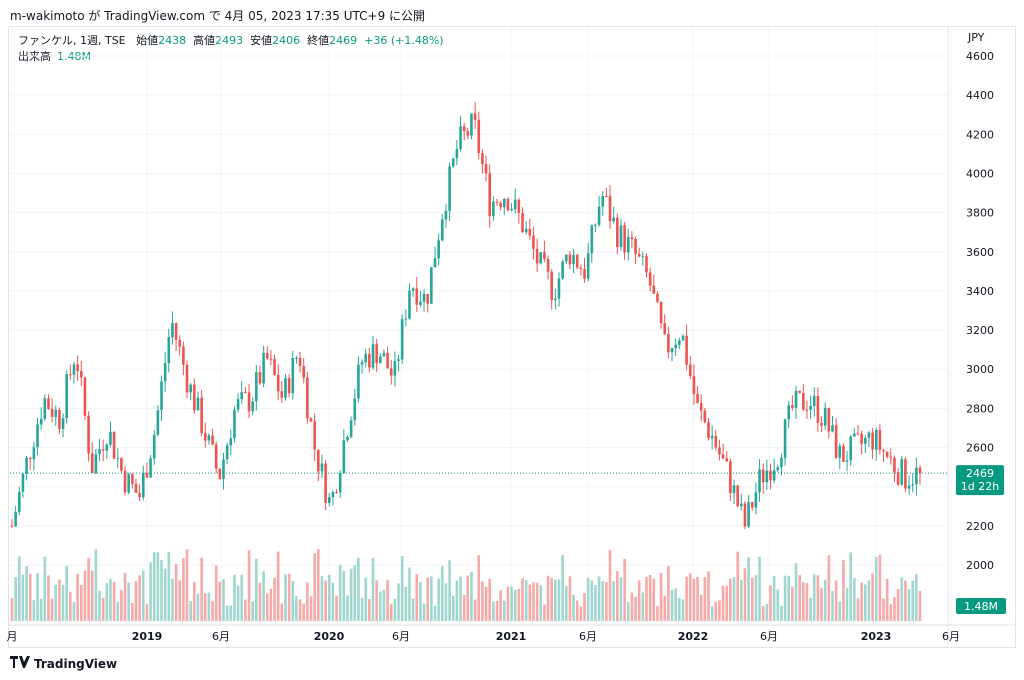 This screenshot has width=1024, height=680. I want to click on y-tick-label: 2000, so click(980, 565).